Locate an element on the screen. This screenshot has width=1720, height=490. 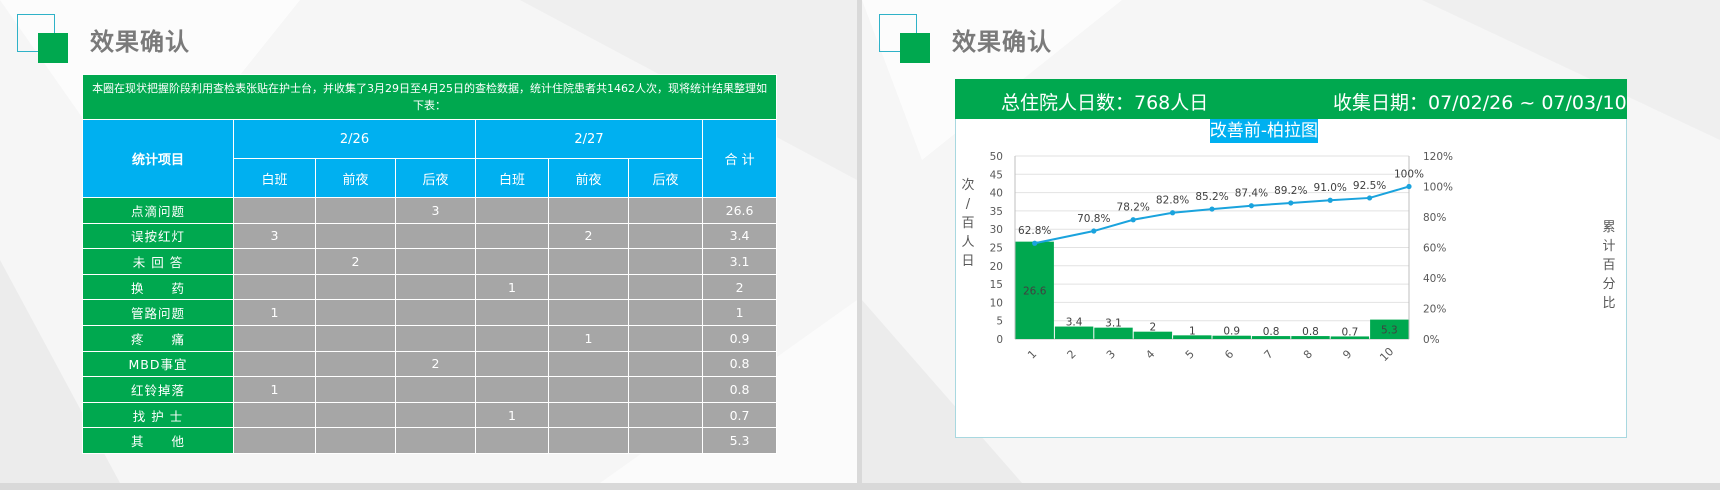
header-date: 2/26 is located at coordinates (354, 139).